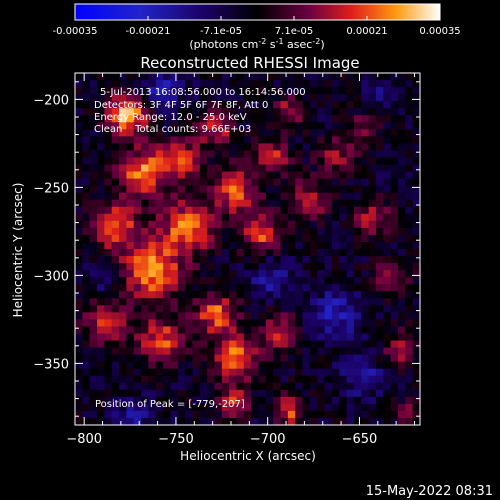 This screenshot has height=500, width=500. I want to click on colorbar-tick-label: 0.00035, so click(439, 31).